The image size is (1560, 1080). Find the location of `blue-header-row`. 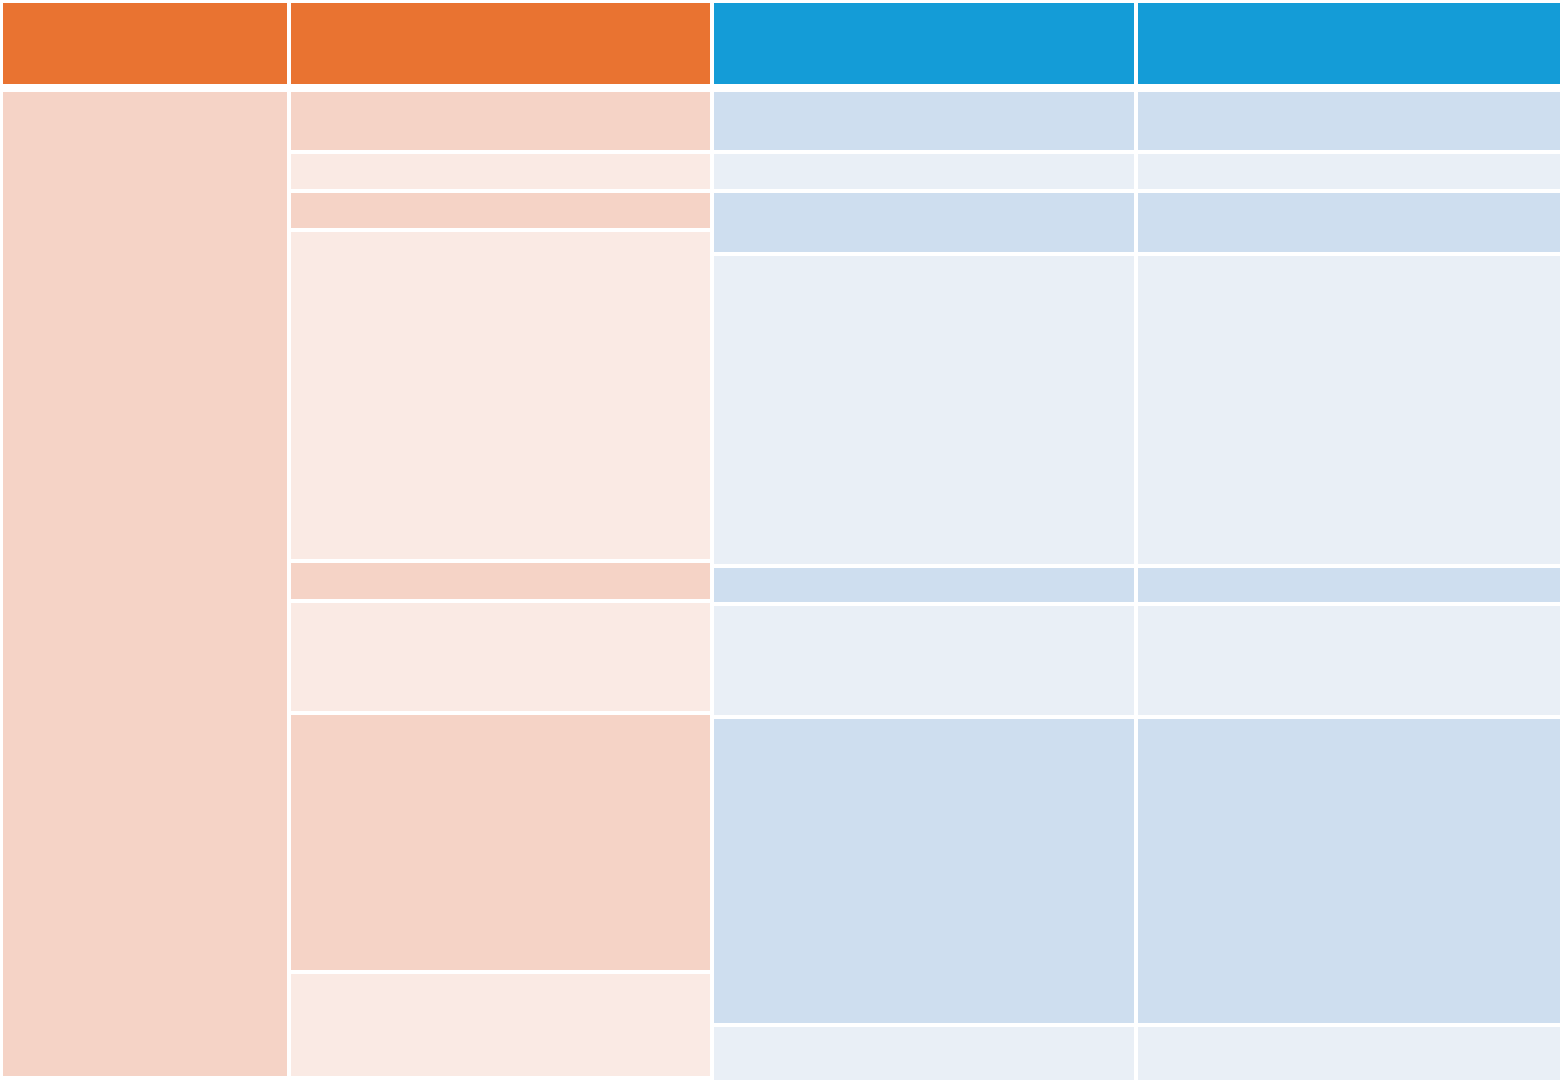

blue-header-row is located at coordinates (1137, 43).